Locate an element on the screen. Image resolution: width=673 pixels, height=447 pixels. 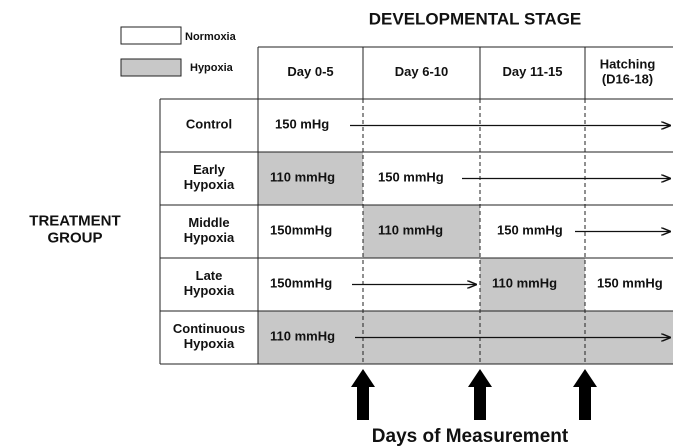
row-label: Early Hypoxia is located at coordinates (209, 177).